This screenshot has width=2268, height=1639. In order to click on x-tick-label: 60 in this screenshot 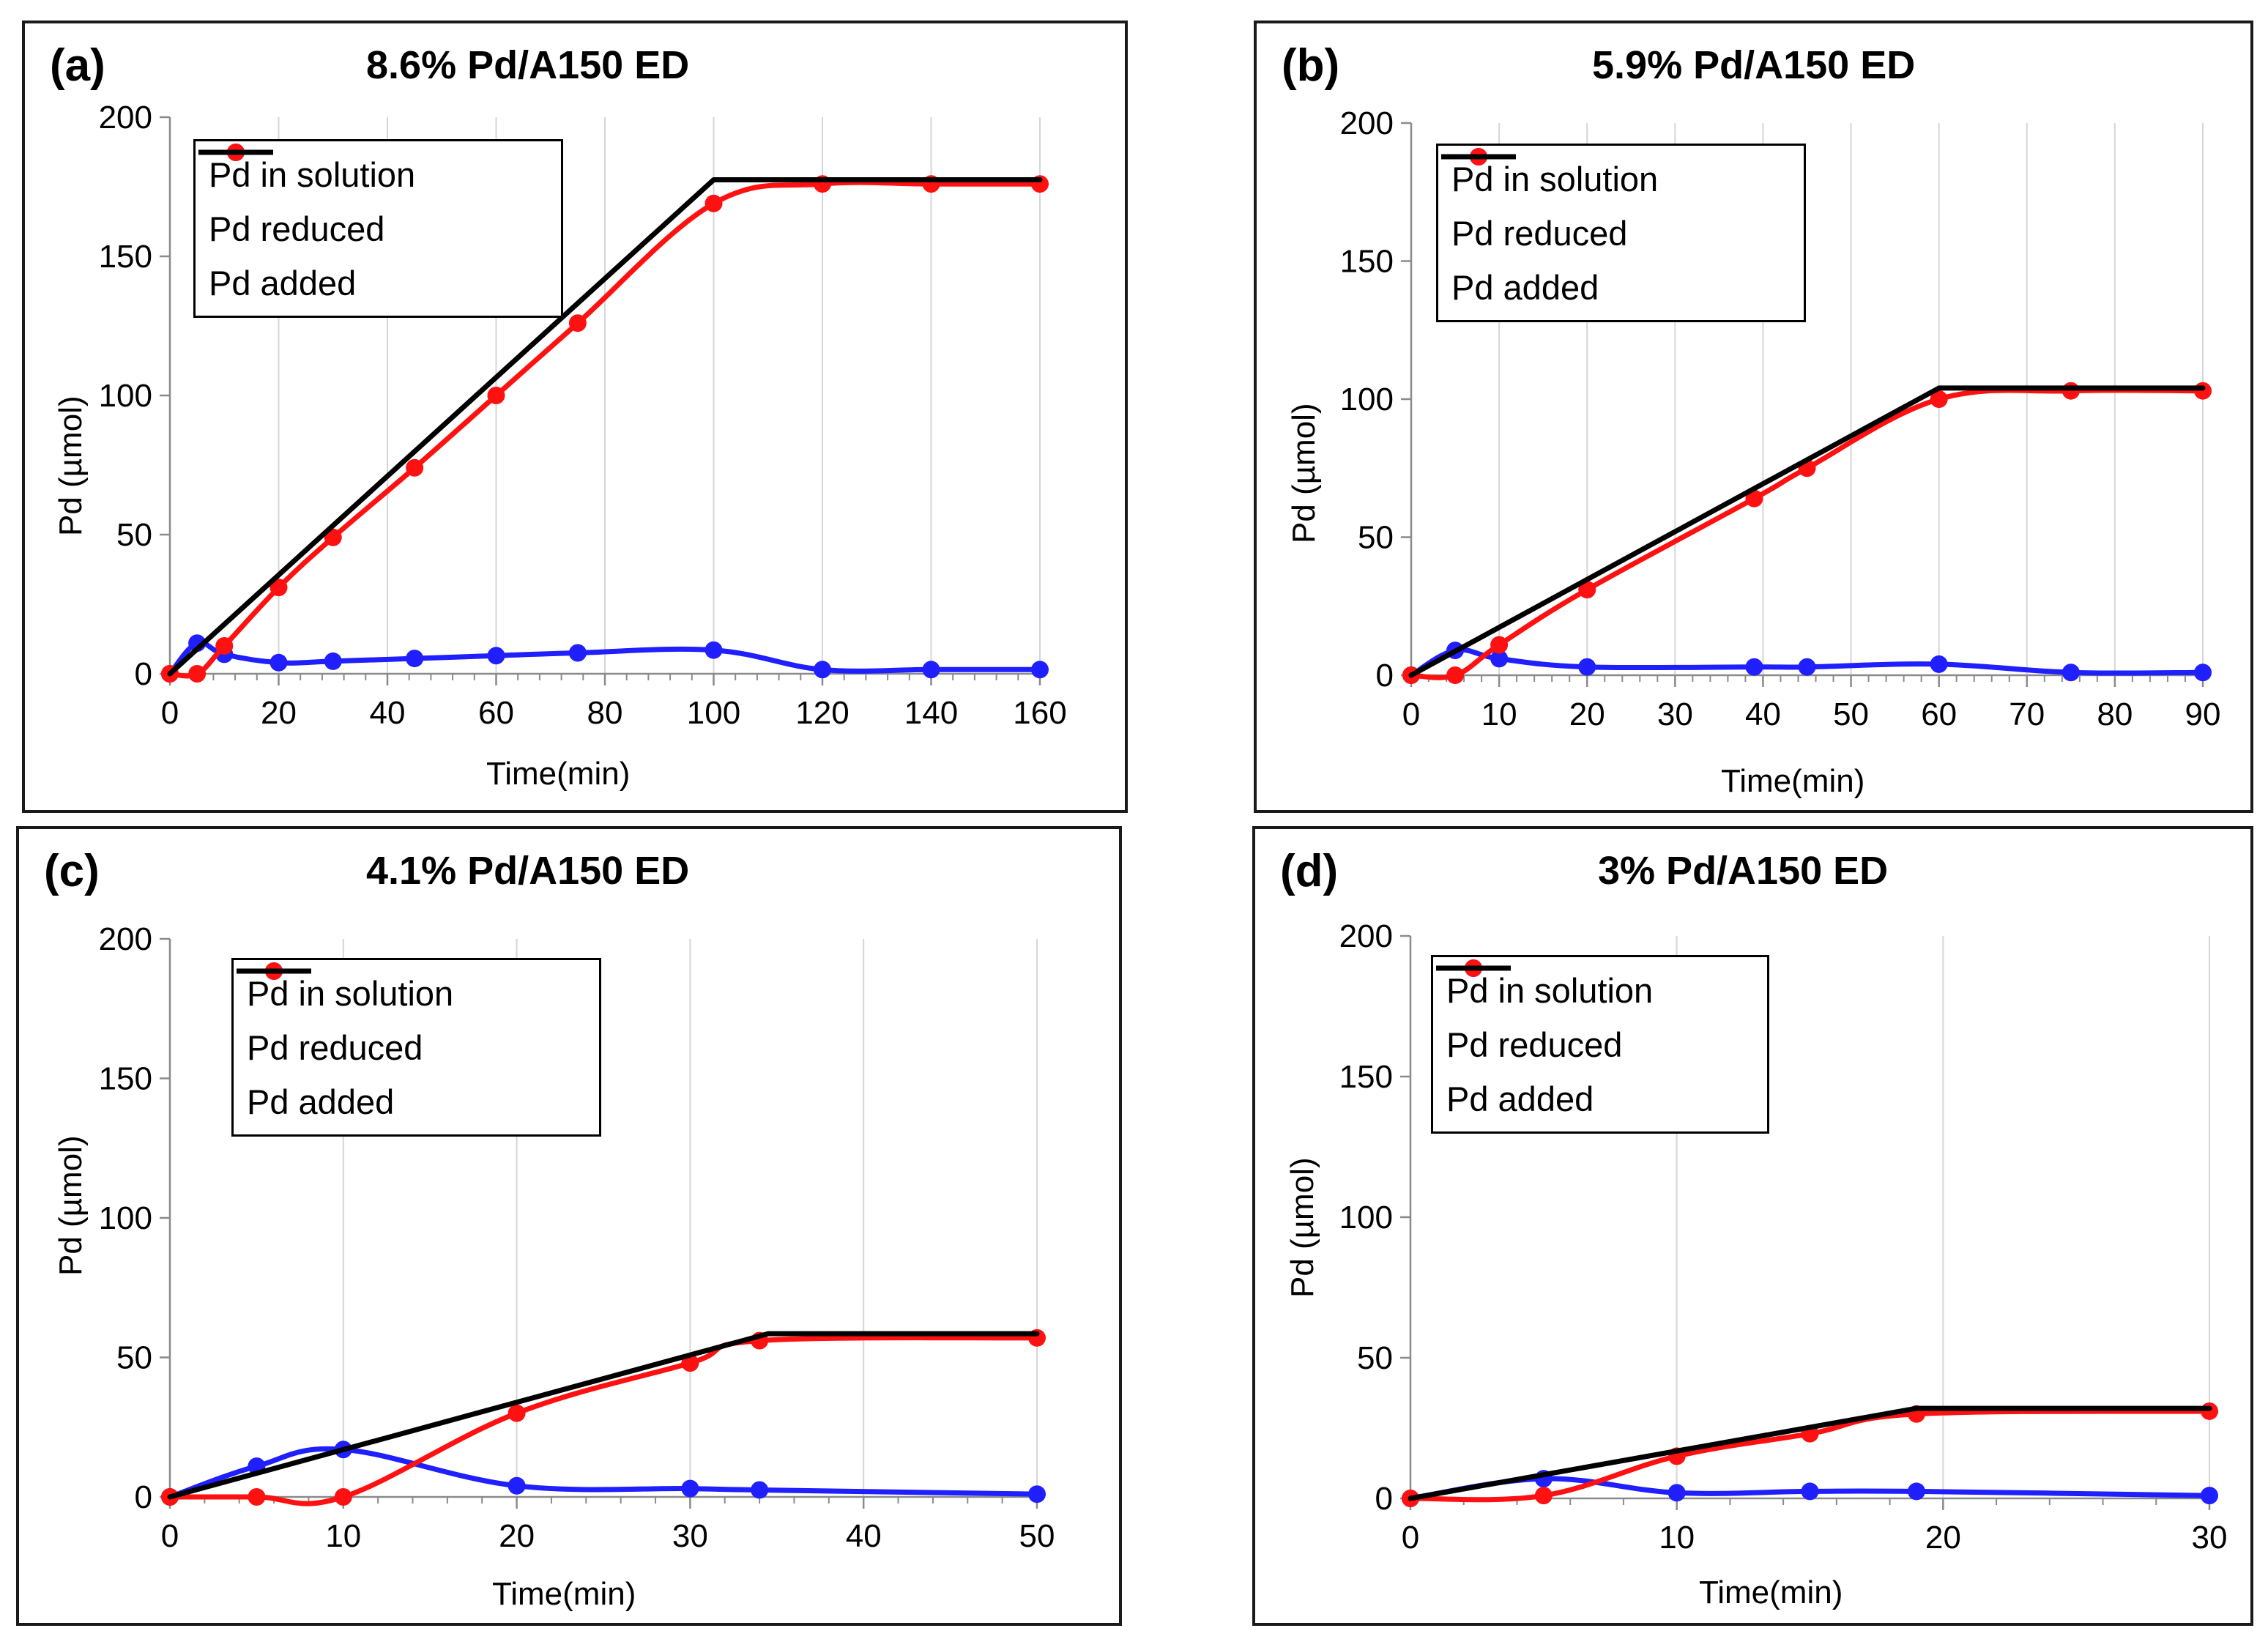, I will do `click(496, 713)`.